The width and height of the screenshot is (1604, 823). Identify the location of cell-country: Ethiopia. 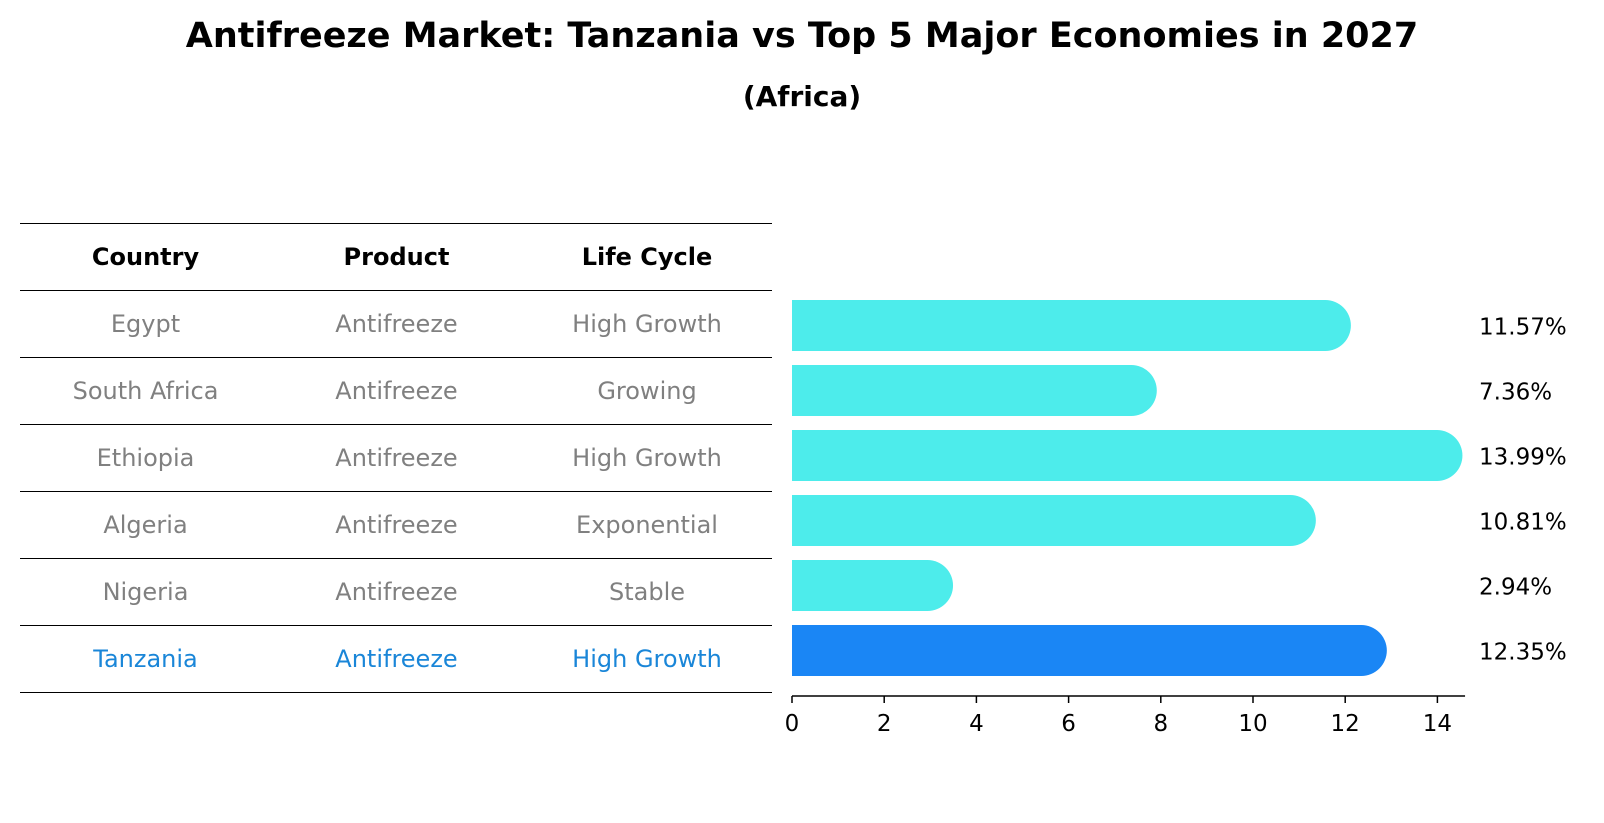
(145, 458).